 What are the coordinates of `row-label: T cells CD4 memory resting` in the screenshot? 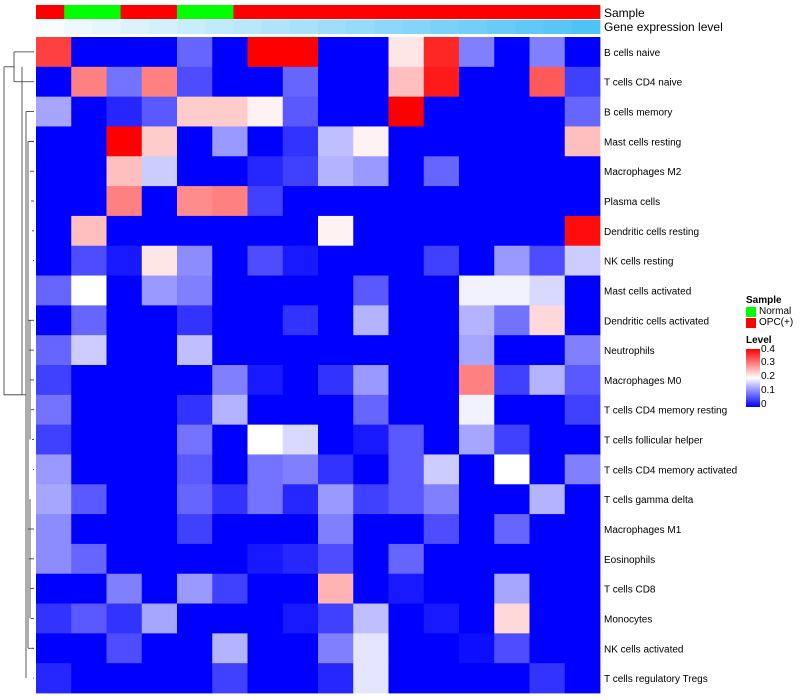 It's located at (665, 411).